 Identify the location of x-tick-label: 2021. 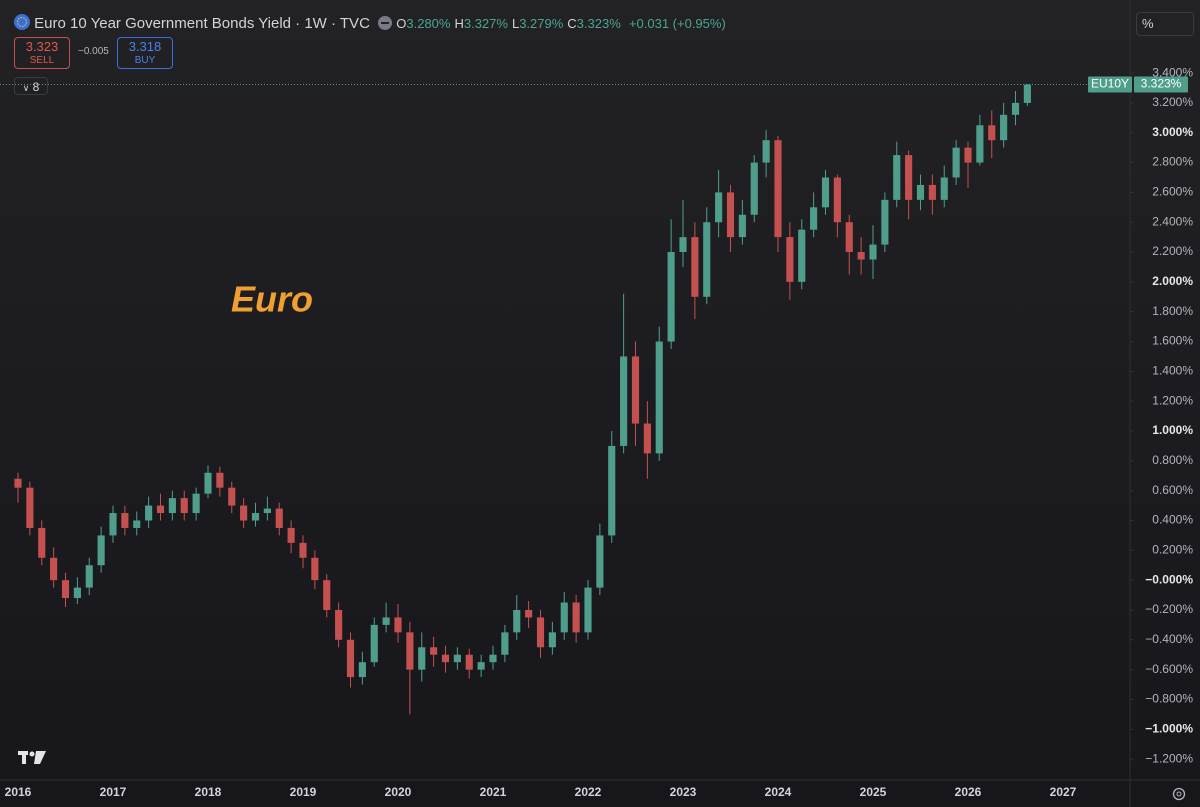
(493, 792).